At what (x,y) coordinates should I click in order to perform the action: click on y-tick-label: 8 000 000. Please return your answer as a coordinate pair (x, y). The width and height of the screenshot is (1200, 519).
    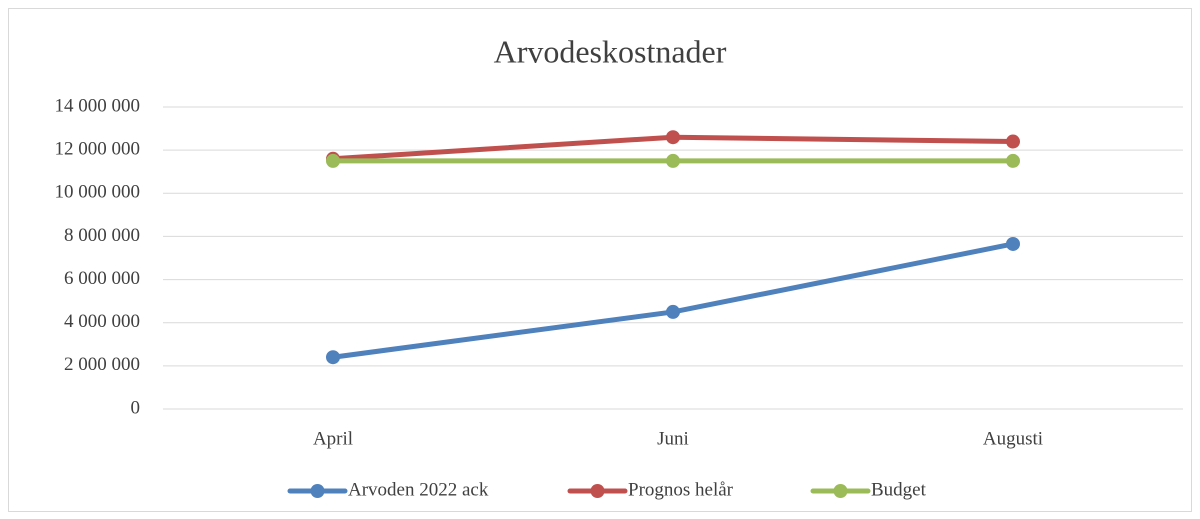
    Looking at the image, I should click on (102, 235).